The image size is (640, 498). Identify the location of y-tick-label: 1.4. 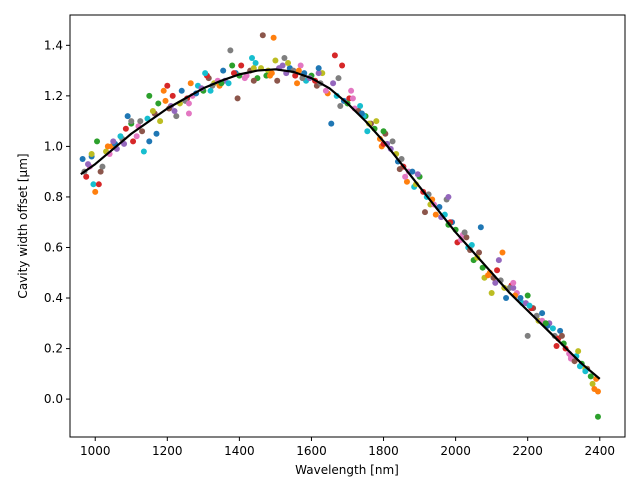
(53, 45).